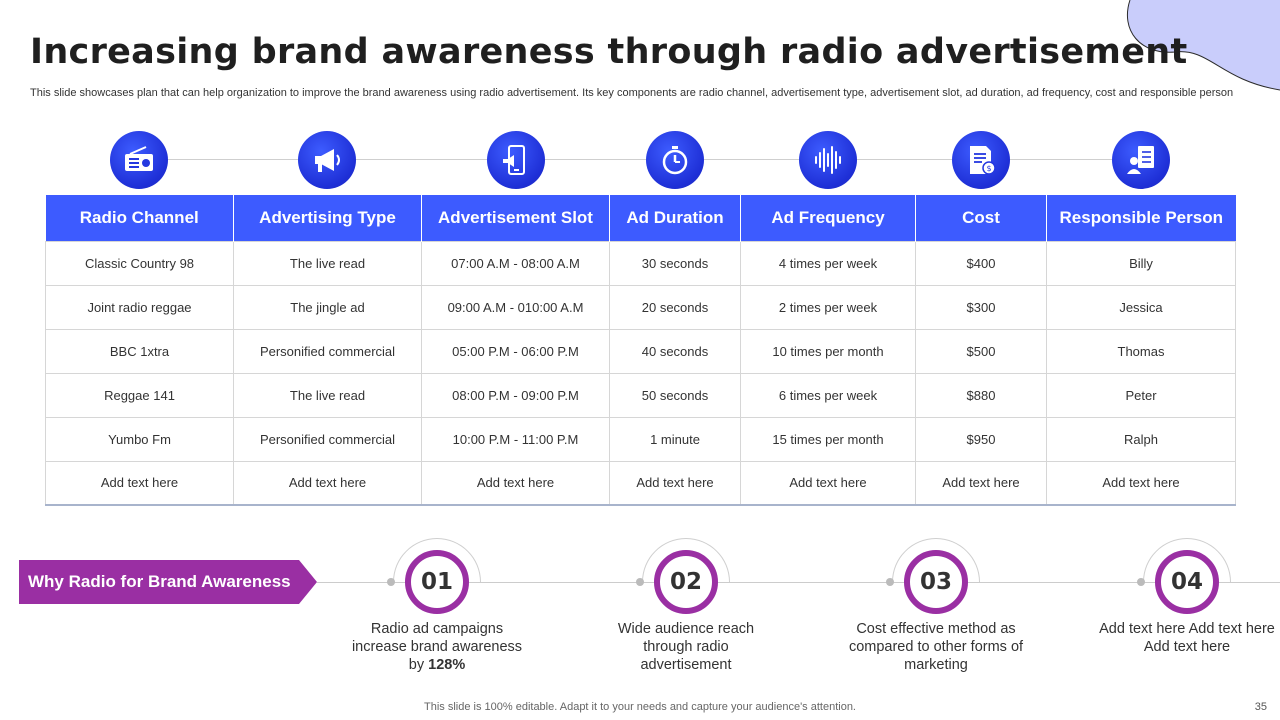 The height and width of the screenshot is (720, 1280). Describe the element at coordinates (981, 351) in the screenshot. I see `table-cell: $500` at that location.